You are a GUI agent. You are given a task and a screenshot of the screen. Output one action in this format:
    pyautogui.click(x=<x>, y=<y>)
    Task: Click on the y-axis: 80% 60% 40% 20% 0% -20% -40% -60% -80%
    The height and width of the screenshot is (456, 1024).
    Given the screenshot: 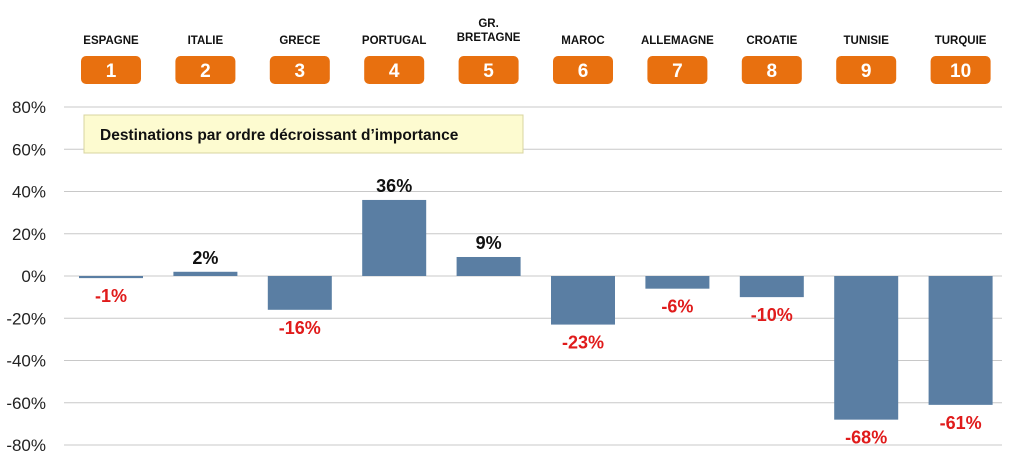 What is the action you would take?
    pyautogui.click(x=26, y=276)
    